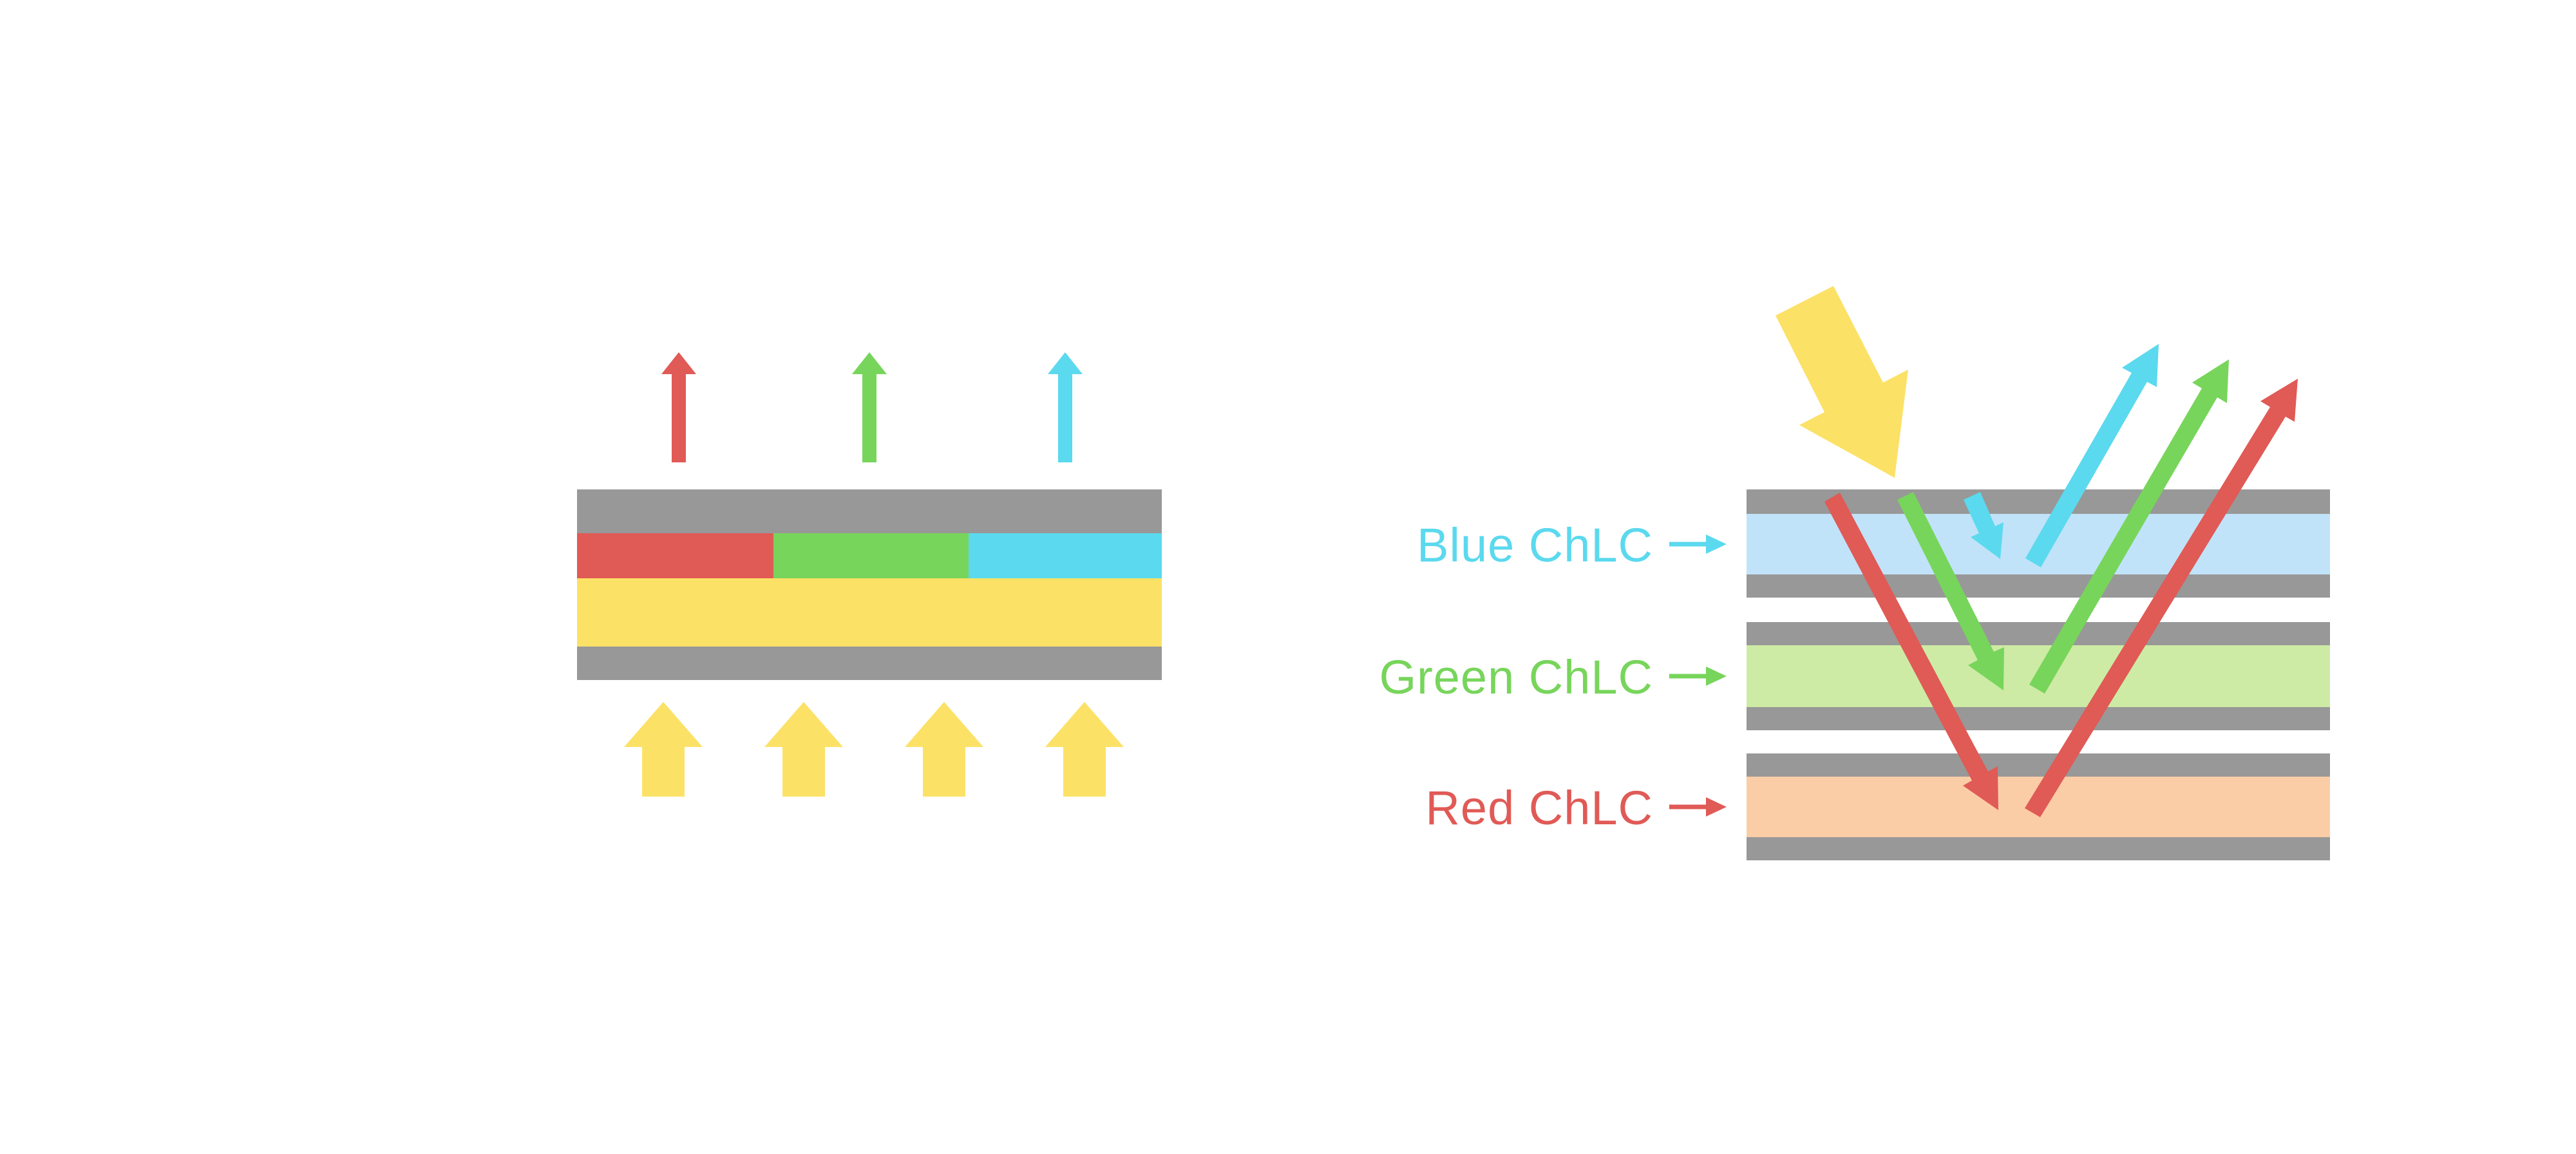  Describe the element at coordinates (1084, 749) in the screenshot. I see `backlight-arrow-4-icon` at that location.